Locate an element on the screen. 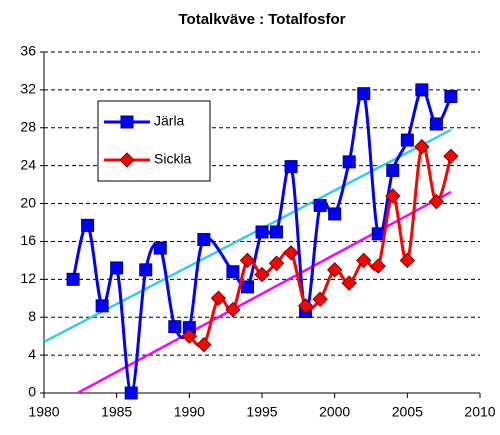 Image resolution: width=500 pixels, height=435 pixels. y-tick-label: 0 is located at coordinates (32, 392).